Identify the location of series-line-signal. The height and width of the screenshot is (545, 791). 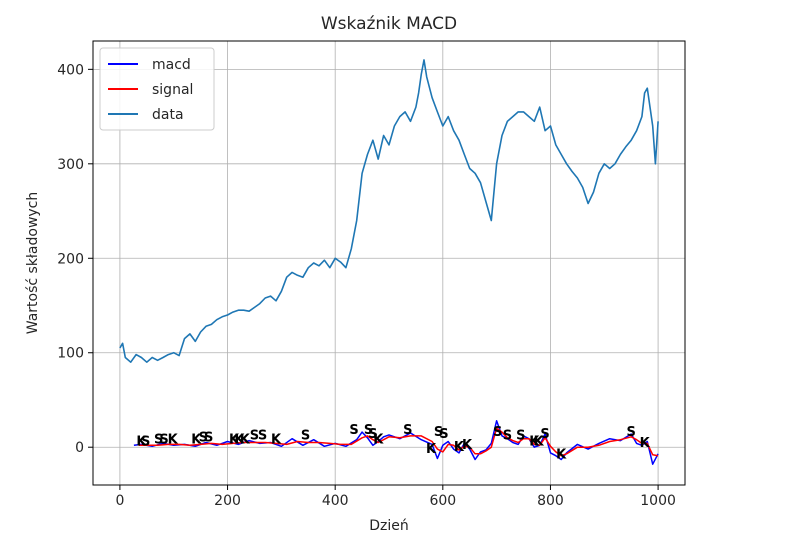
(398, 442).